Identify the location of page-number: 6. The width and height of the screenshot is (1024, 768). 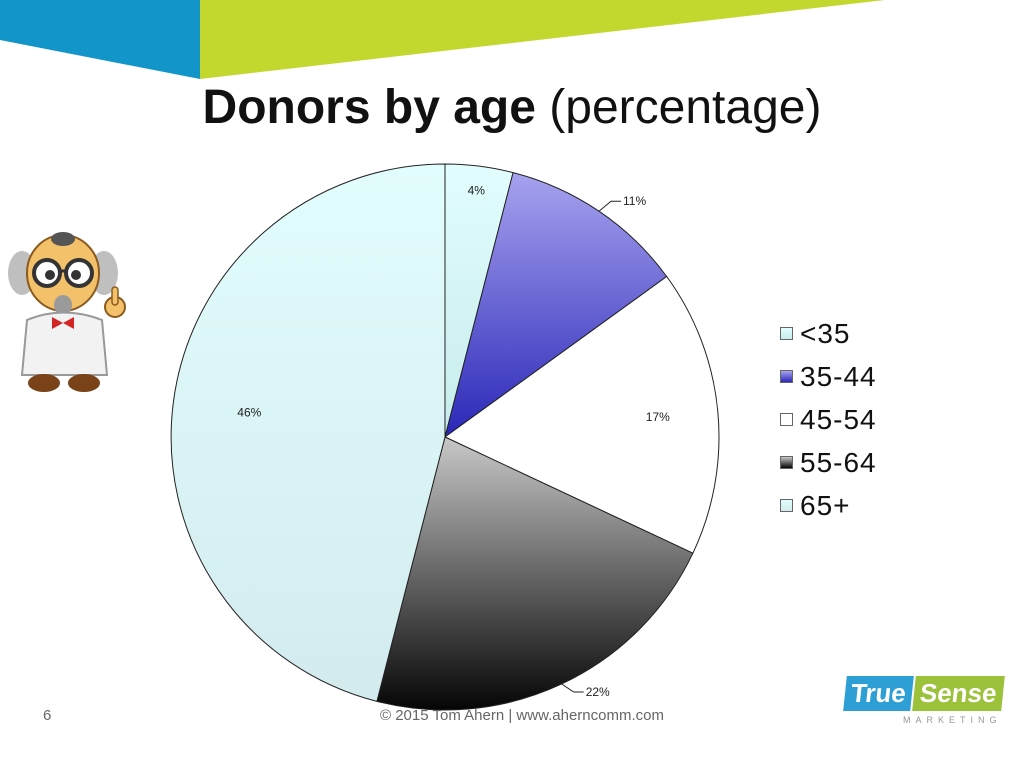
(47, 715).